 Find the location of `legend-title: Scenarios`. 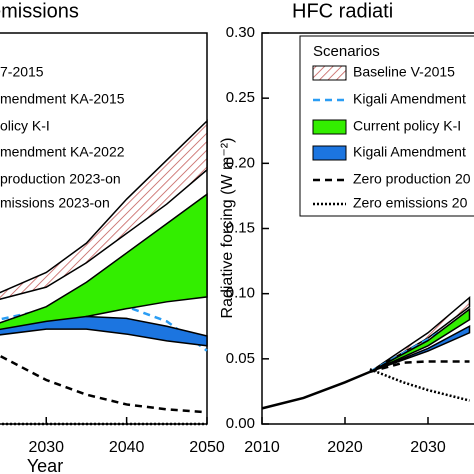

legend-title: Scenarios is located at coordinates (346, 51).